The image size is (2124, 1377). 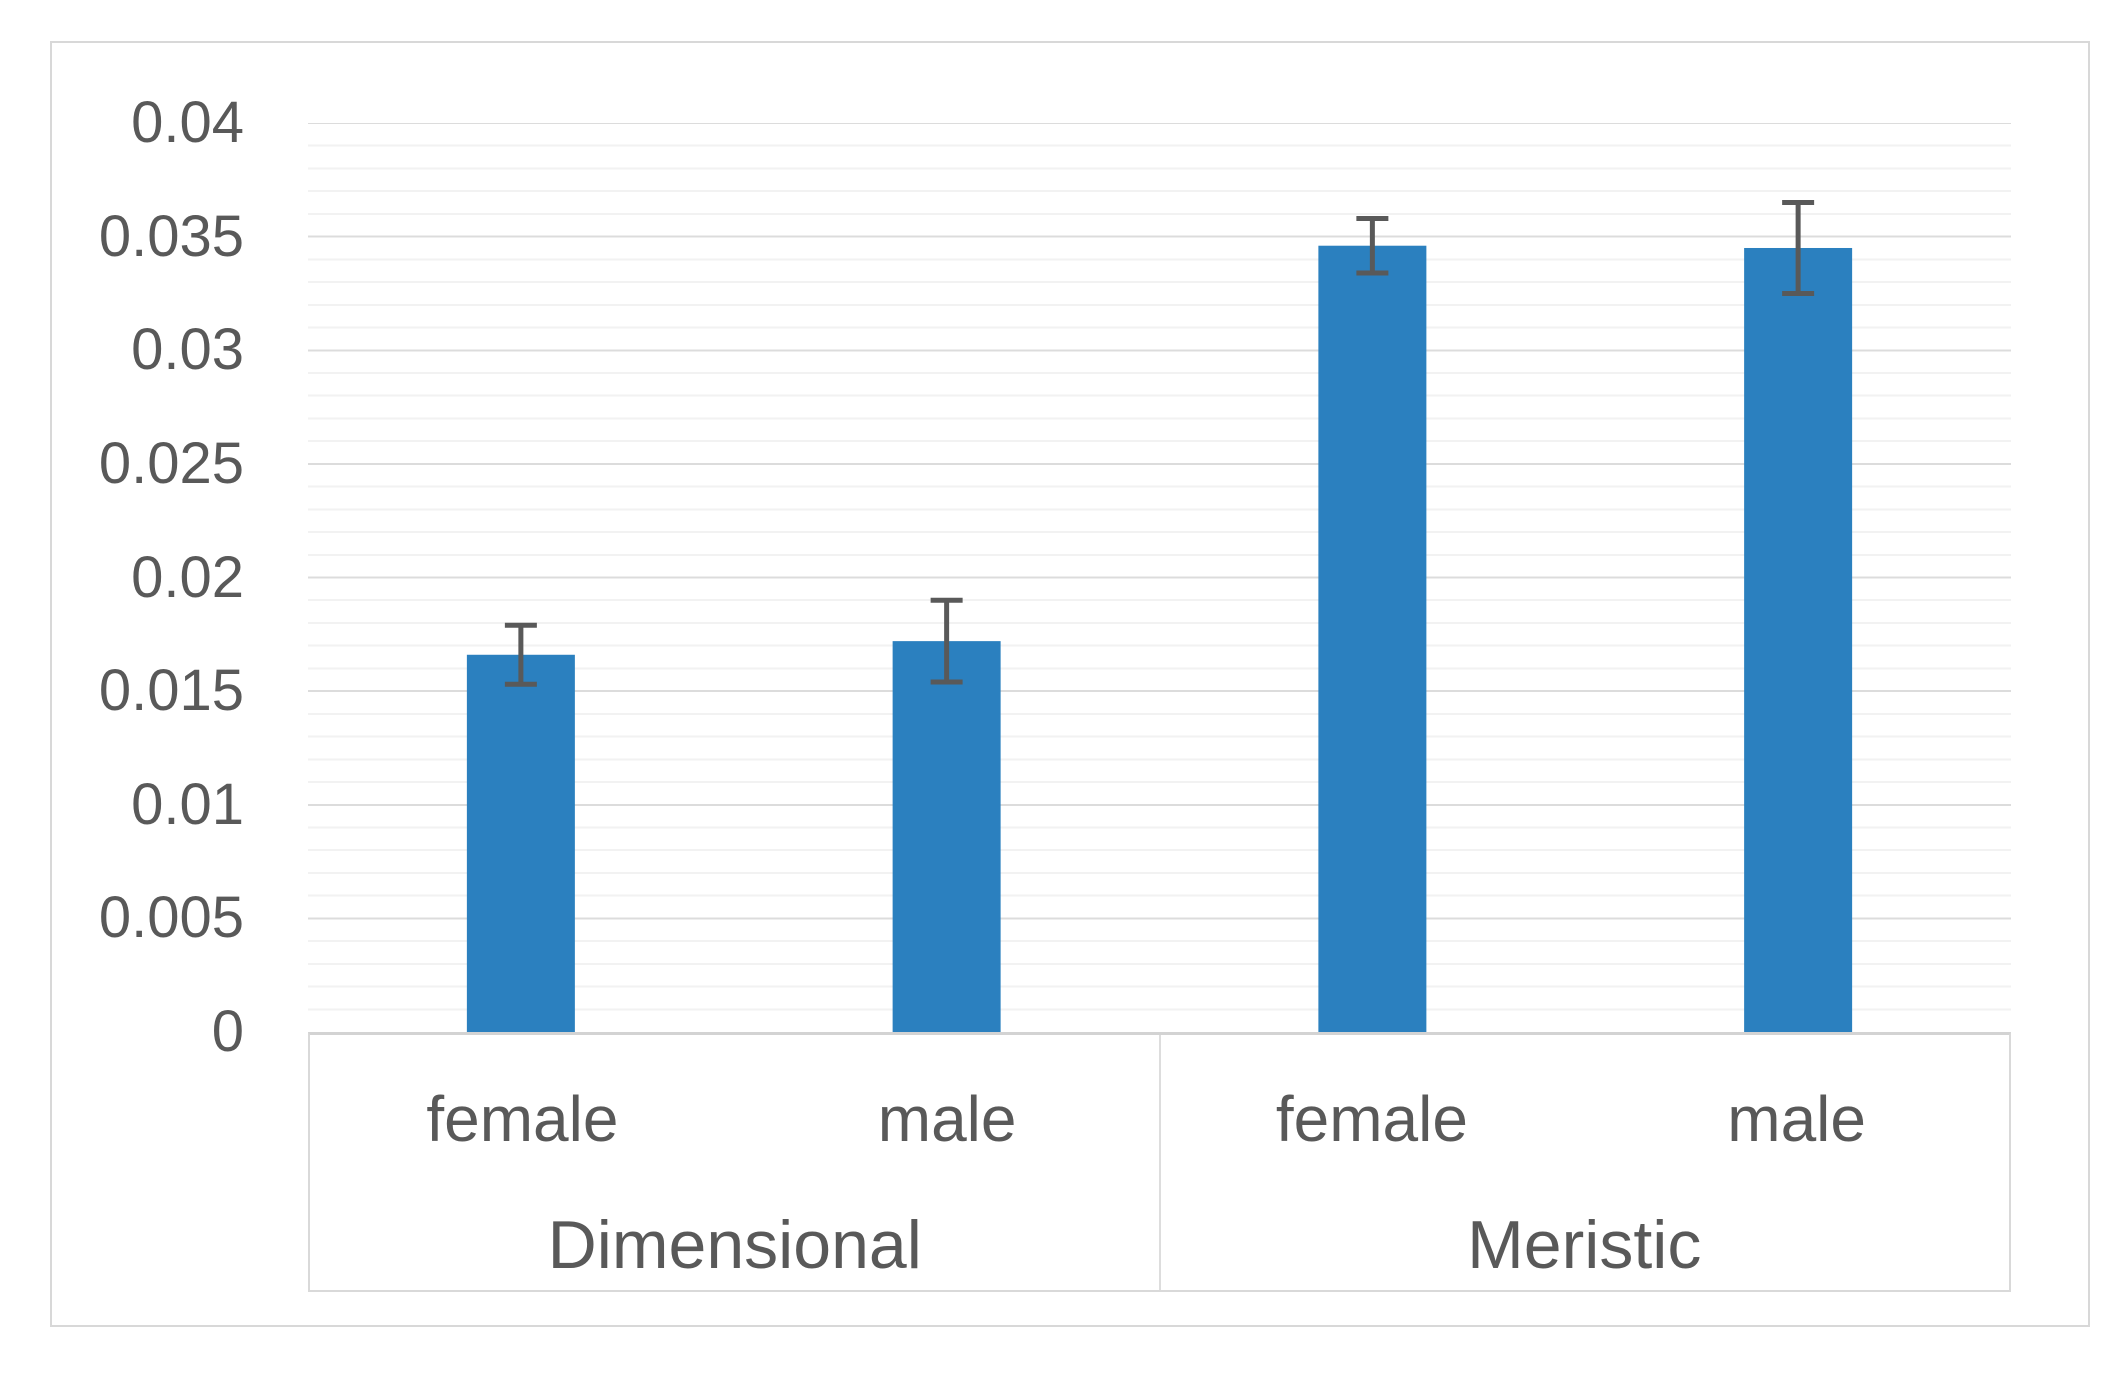 I want to click on category-label-meristic-female: female, so click(x=1371, y=1119).